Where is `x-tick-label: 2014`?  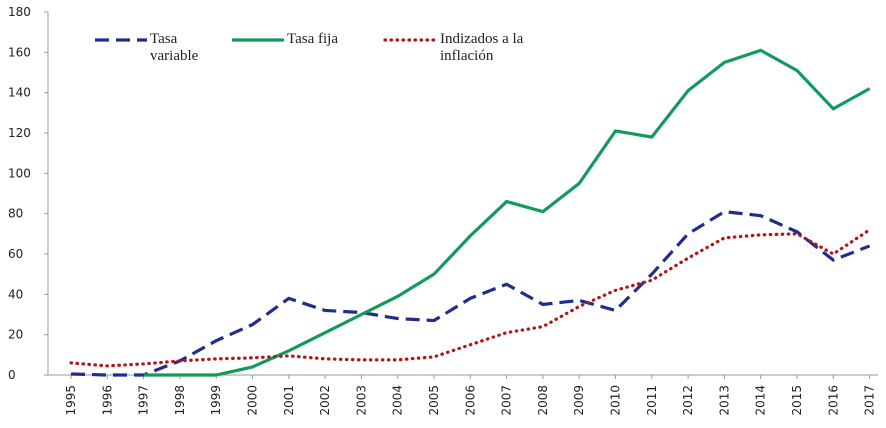 x-tick-label: 2014 is located at coordinates (761, 400).